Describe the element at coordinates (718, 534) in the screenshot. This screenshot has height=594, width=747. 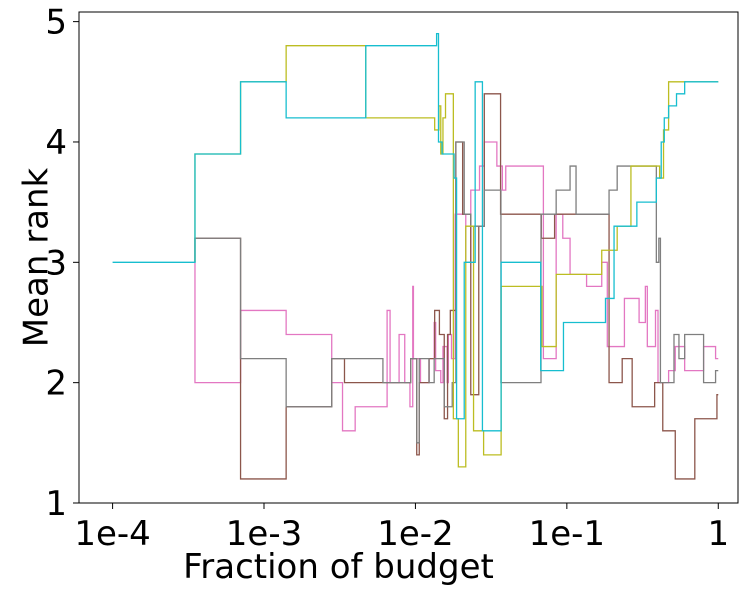
I see `x-tick-label: 1` at that location.